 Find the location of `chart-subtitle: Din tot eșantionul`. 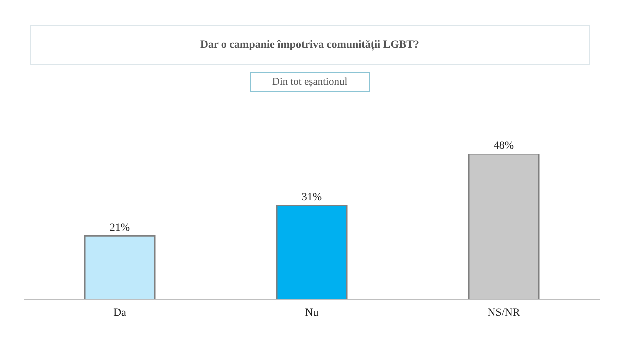

chart-subtitle: Din tot eșantionul is located at coordinates (310, 82).